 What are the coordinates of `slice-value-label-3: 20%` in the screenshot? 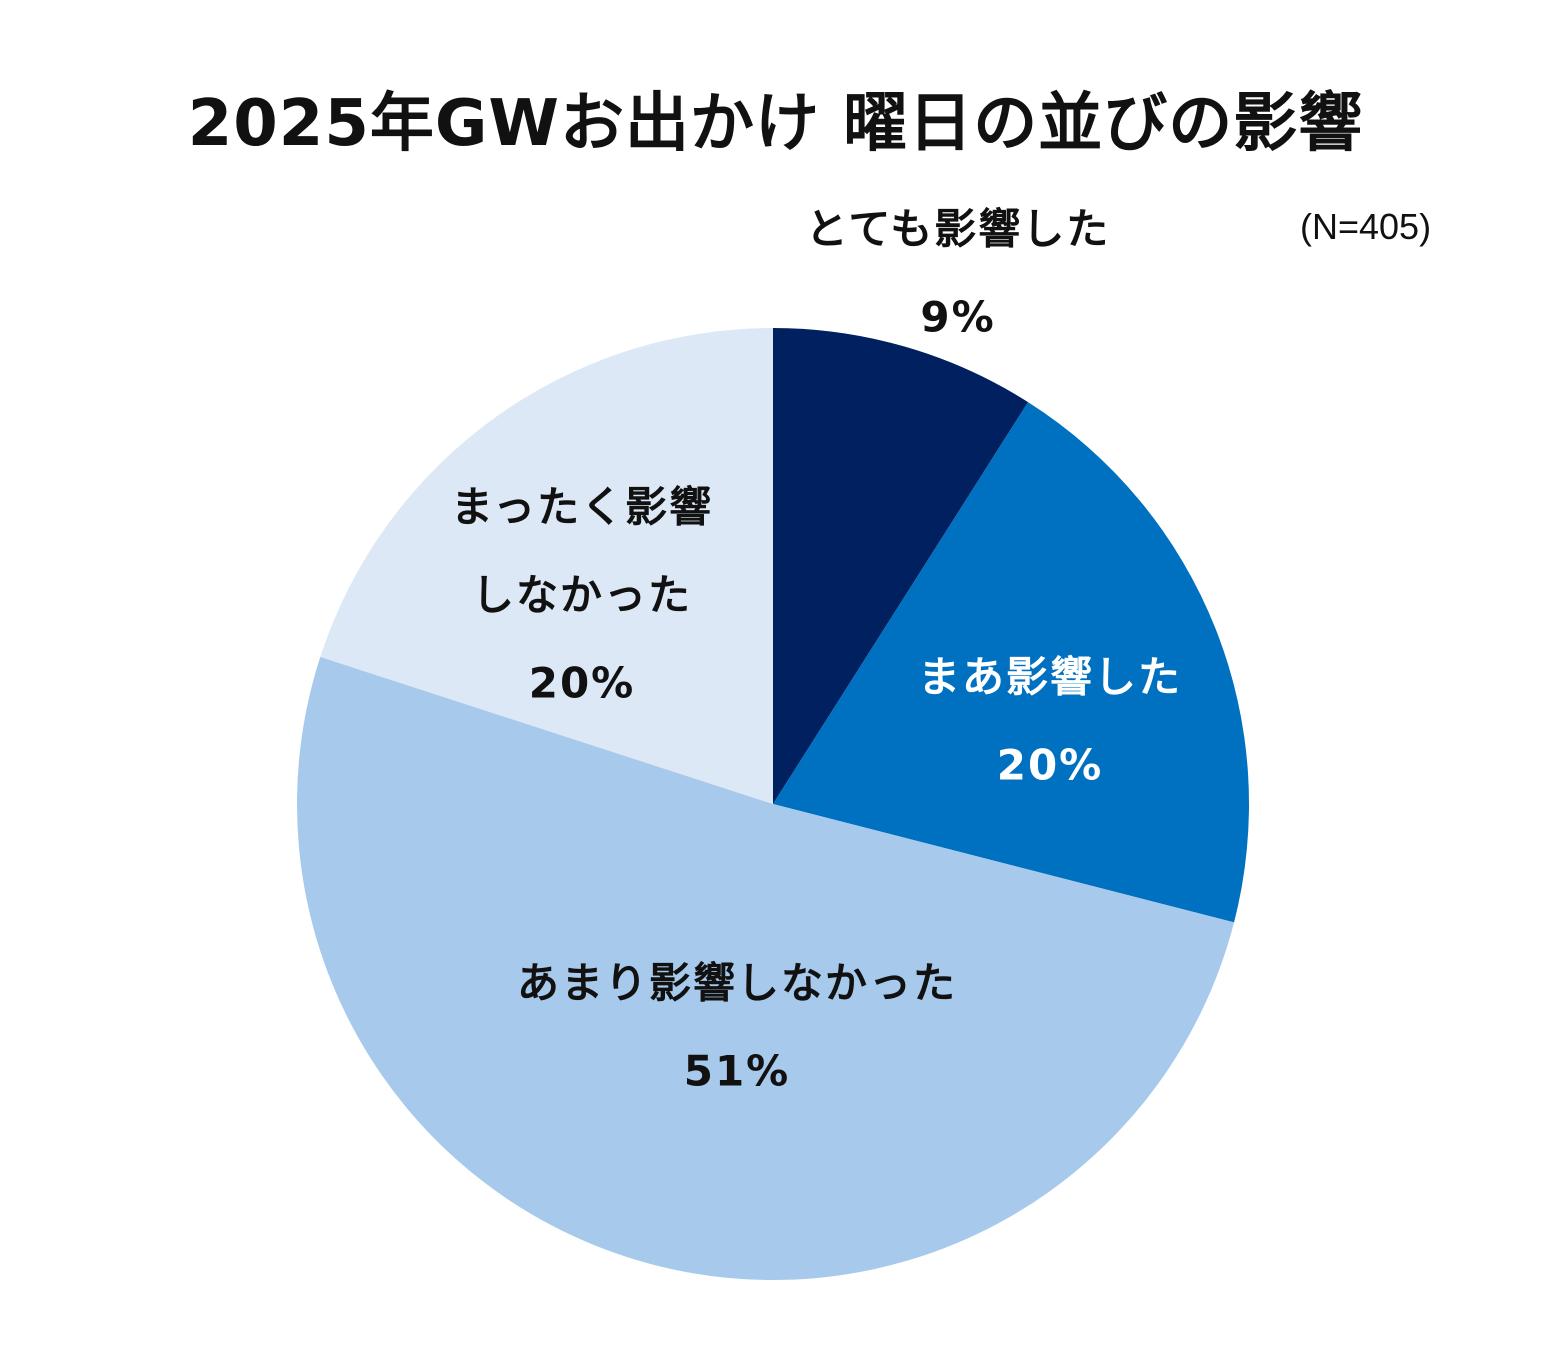 It's located at (582, 683).